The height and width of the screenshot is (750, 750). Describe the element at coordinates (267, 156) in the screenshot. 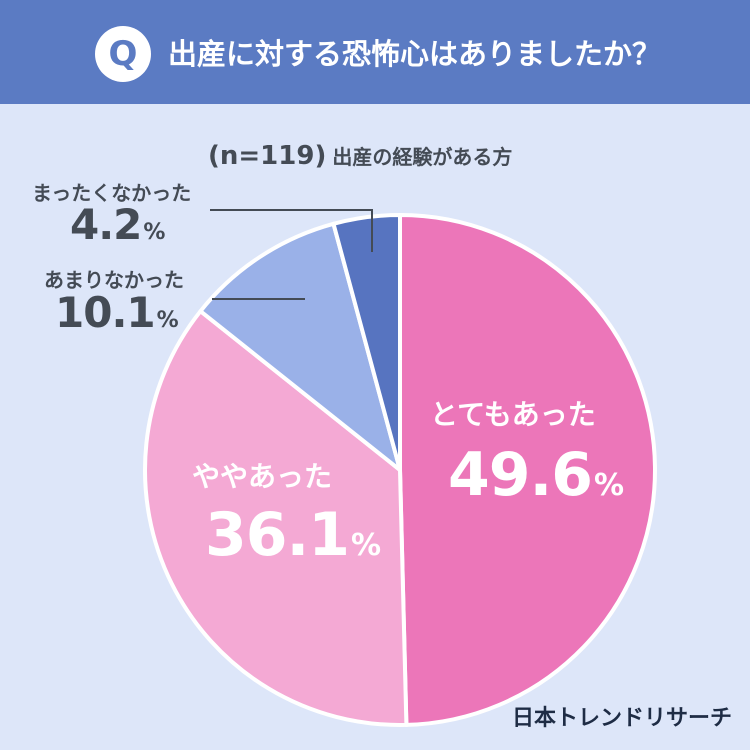

I see `sample-size: (n=119)` at that location.